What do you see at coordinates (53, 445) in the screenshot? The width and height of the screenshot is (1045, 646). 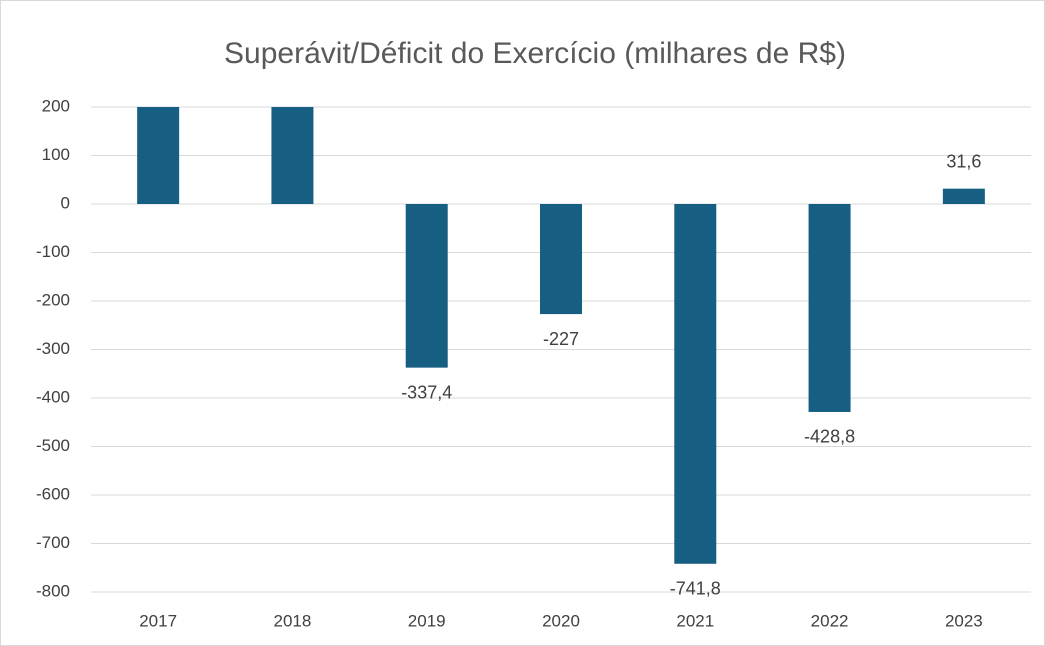 I see `y-tick-label: -500` at bounding box center [53, 445].